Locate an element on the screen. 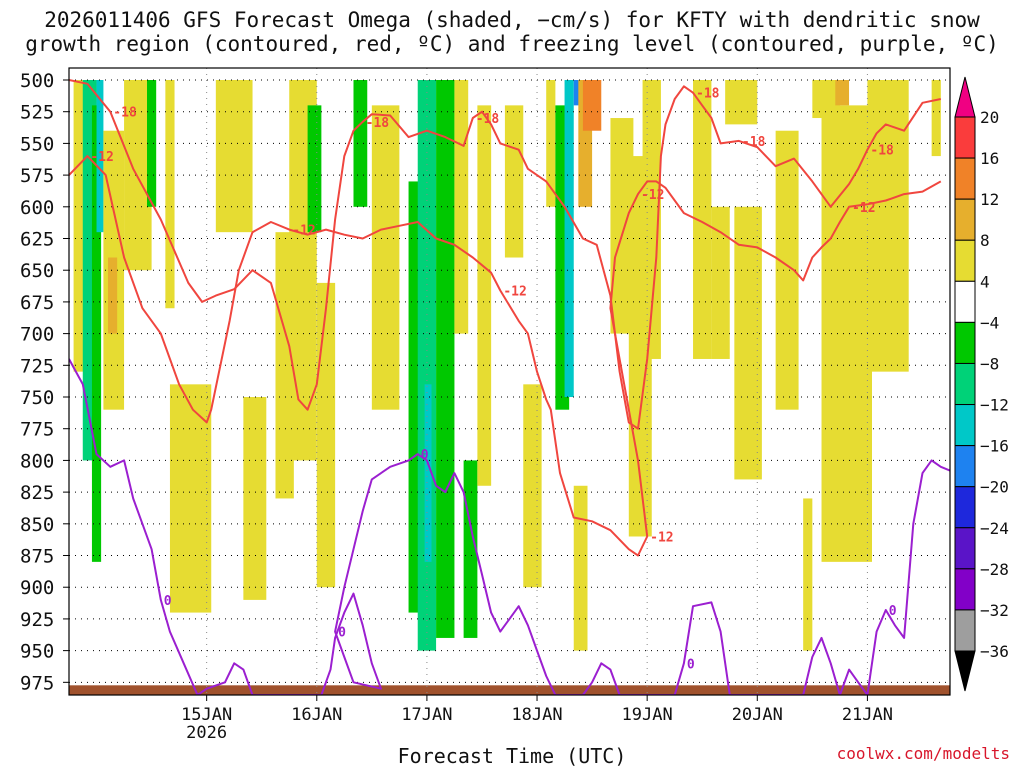  y-tick-700: 700 is located at coordinates (37, 335).